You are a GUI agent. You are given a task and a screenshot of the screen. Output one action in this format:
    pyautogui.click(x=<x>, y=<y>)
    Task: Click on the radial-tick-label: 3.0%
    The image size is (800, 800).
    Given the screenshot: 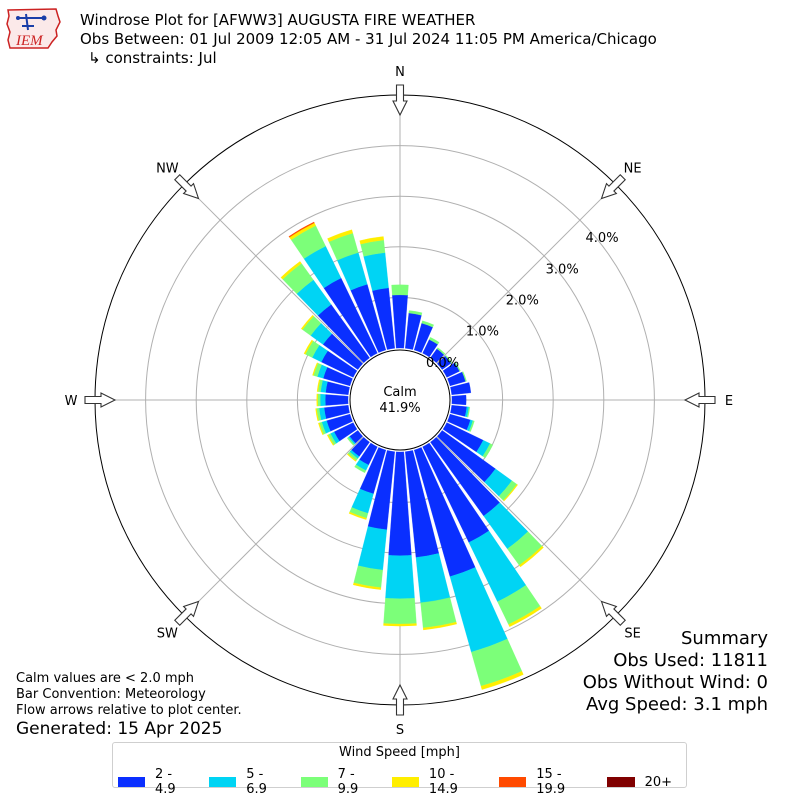 What is the action you would take?
    pyautogui.click(x=562, y=269)
    